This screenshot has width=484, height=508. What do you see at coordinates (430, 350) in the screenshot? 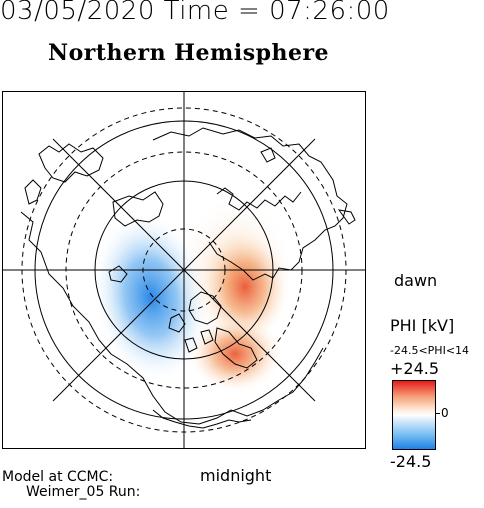
I see `colorbar-range: -24.5<PHI<14` at bounding box center [430, 350].